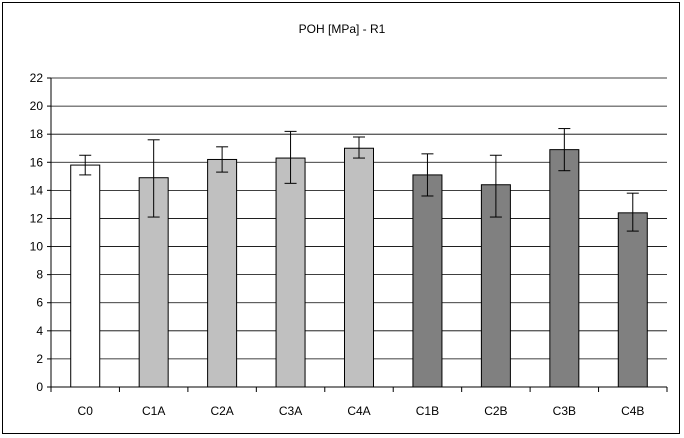  I want to click on x-tick-label-C2A: C2A, so click(221, 411).